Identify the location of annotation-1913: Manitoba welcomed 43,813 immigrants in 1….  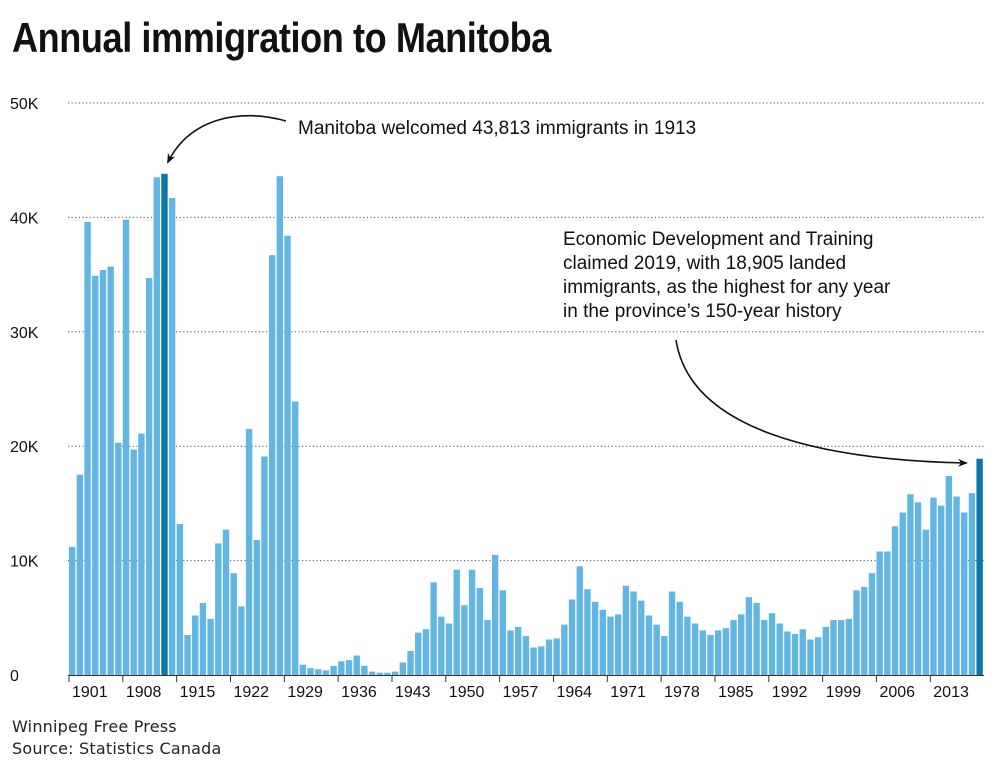
(497, 128).